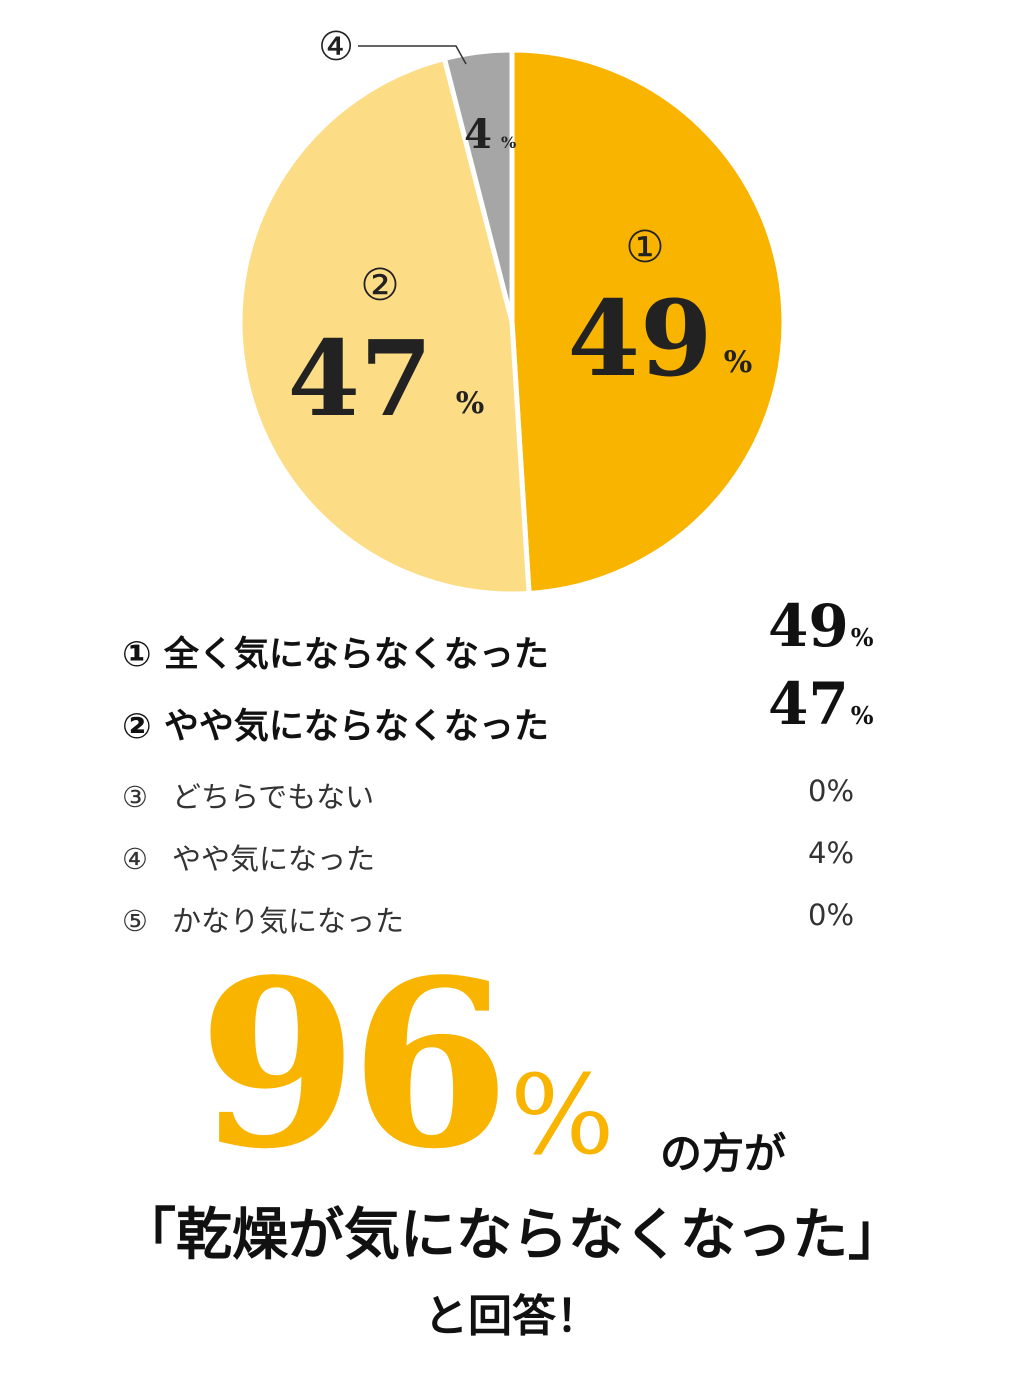 Image resolution: width=1024 pixels, height=1373 pixels. Describe the element at coordinates (137, 655) in the screenshot. I see `legend-marker: ①` at that location.